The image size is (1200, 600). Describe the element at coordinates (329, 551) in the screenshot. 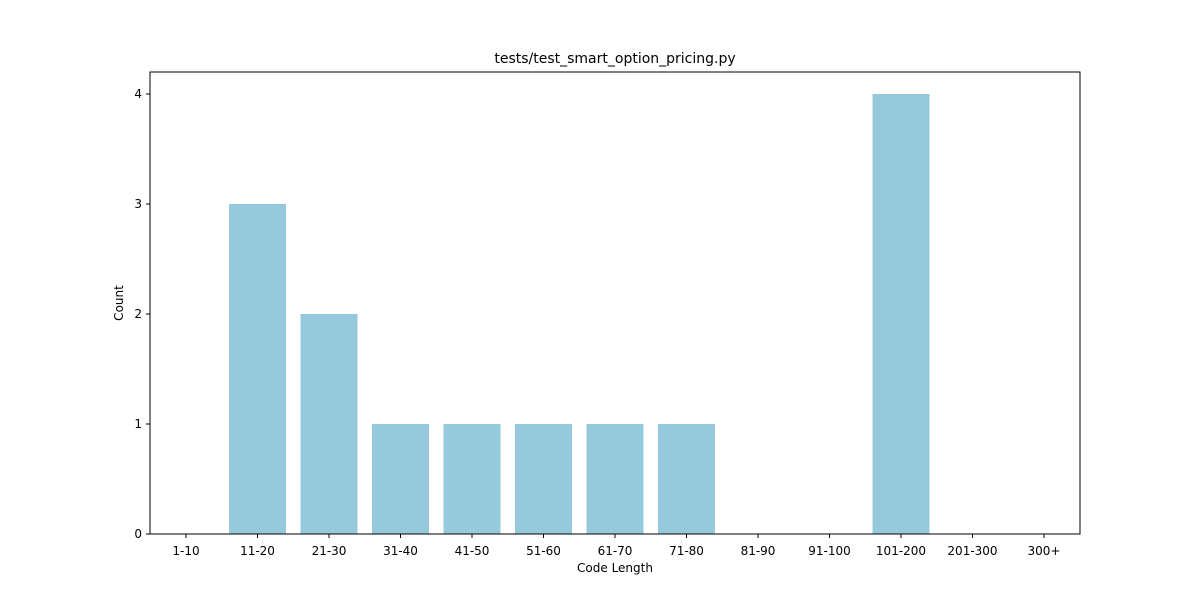

I see `x-tick-label: 21-30` at that location.